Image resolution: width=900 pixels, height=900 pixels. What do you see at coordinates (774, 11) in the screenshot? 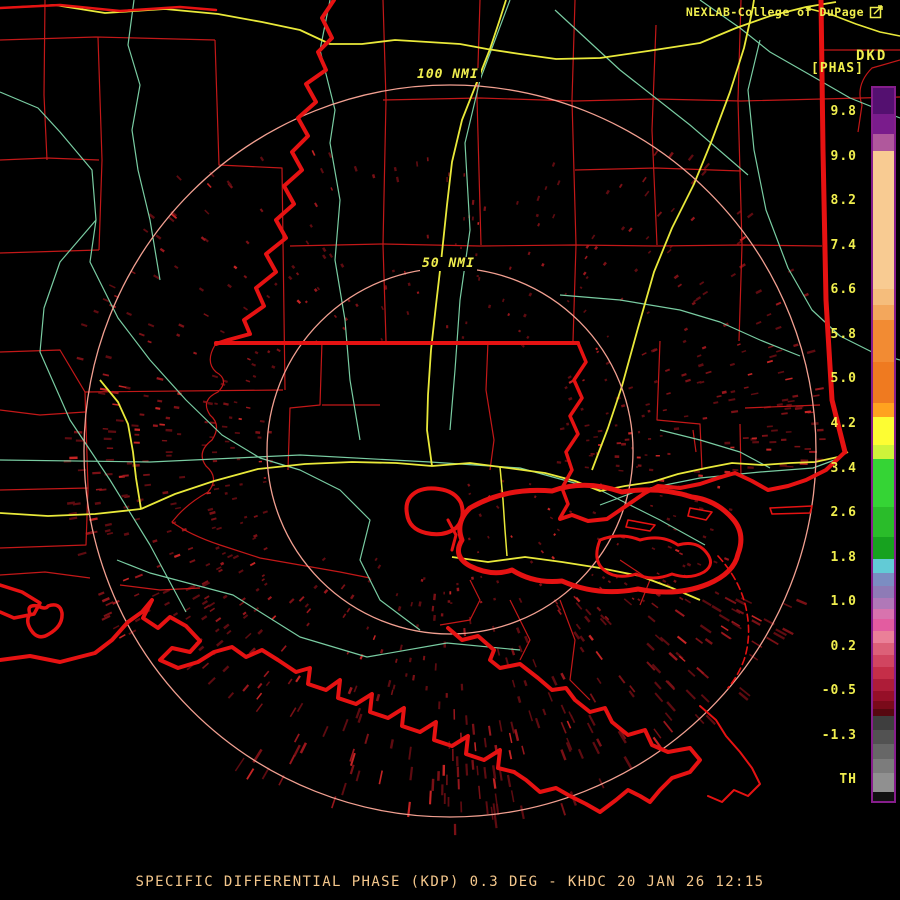
I see `brand-text: NEXLAB-College of DuPage` at bounding box center [774, 11].